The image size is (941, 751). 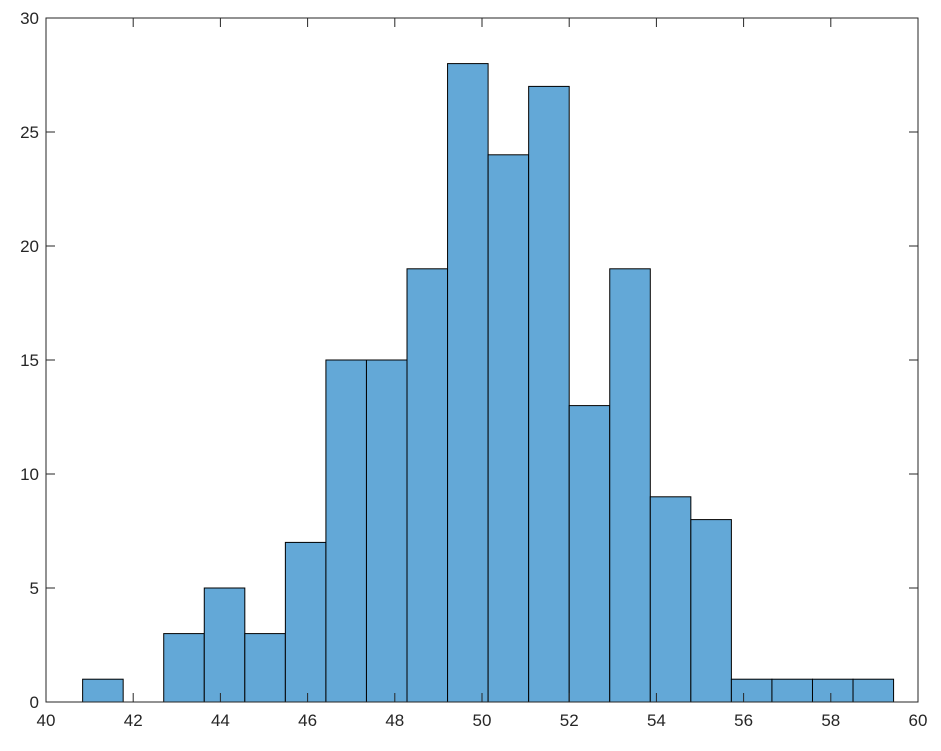 What do you see at coordinates (394, 720) in the screenshot?
I see `x-tick-label: 48` at bounding box center [394, 720].